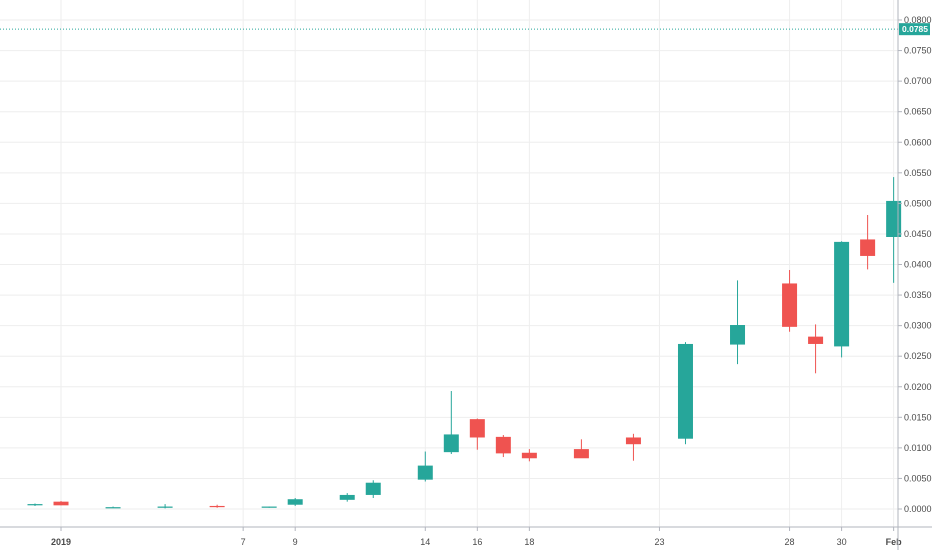  I want to click on x-tick-label: 23, so click(659, 542).